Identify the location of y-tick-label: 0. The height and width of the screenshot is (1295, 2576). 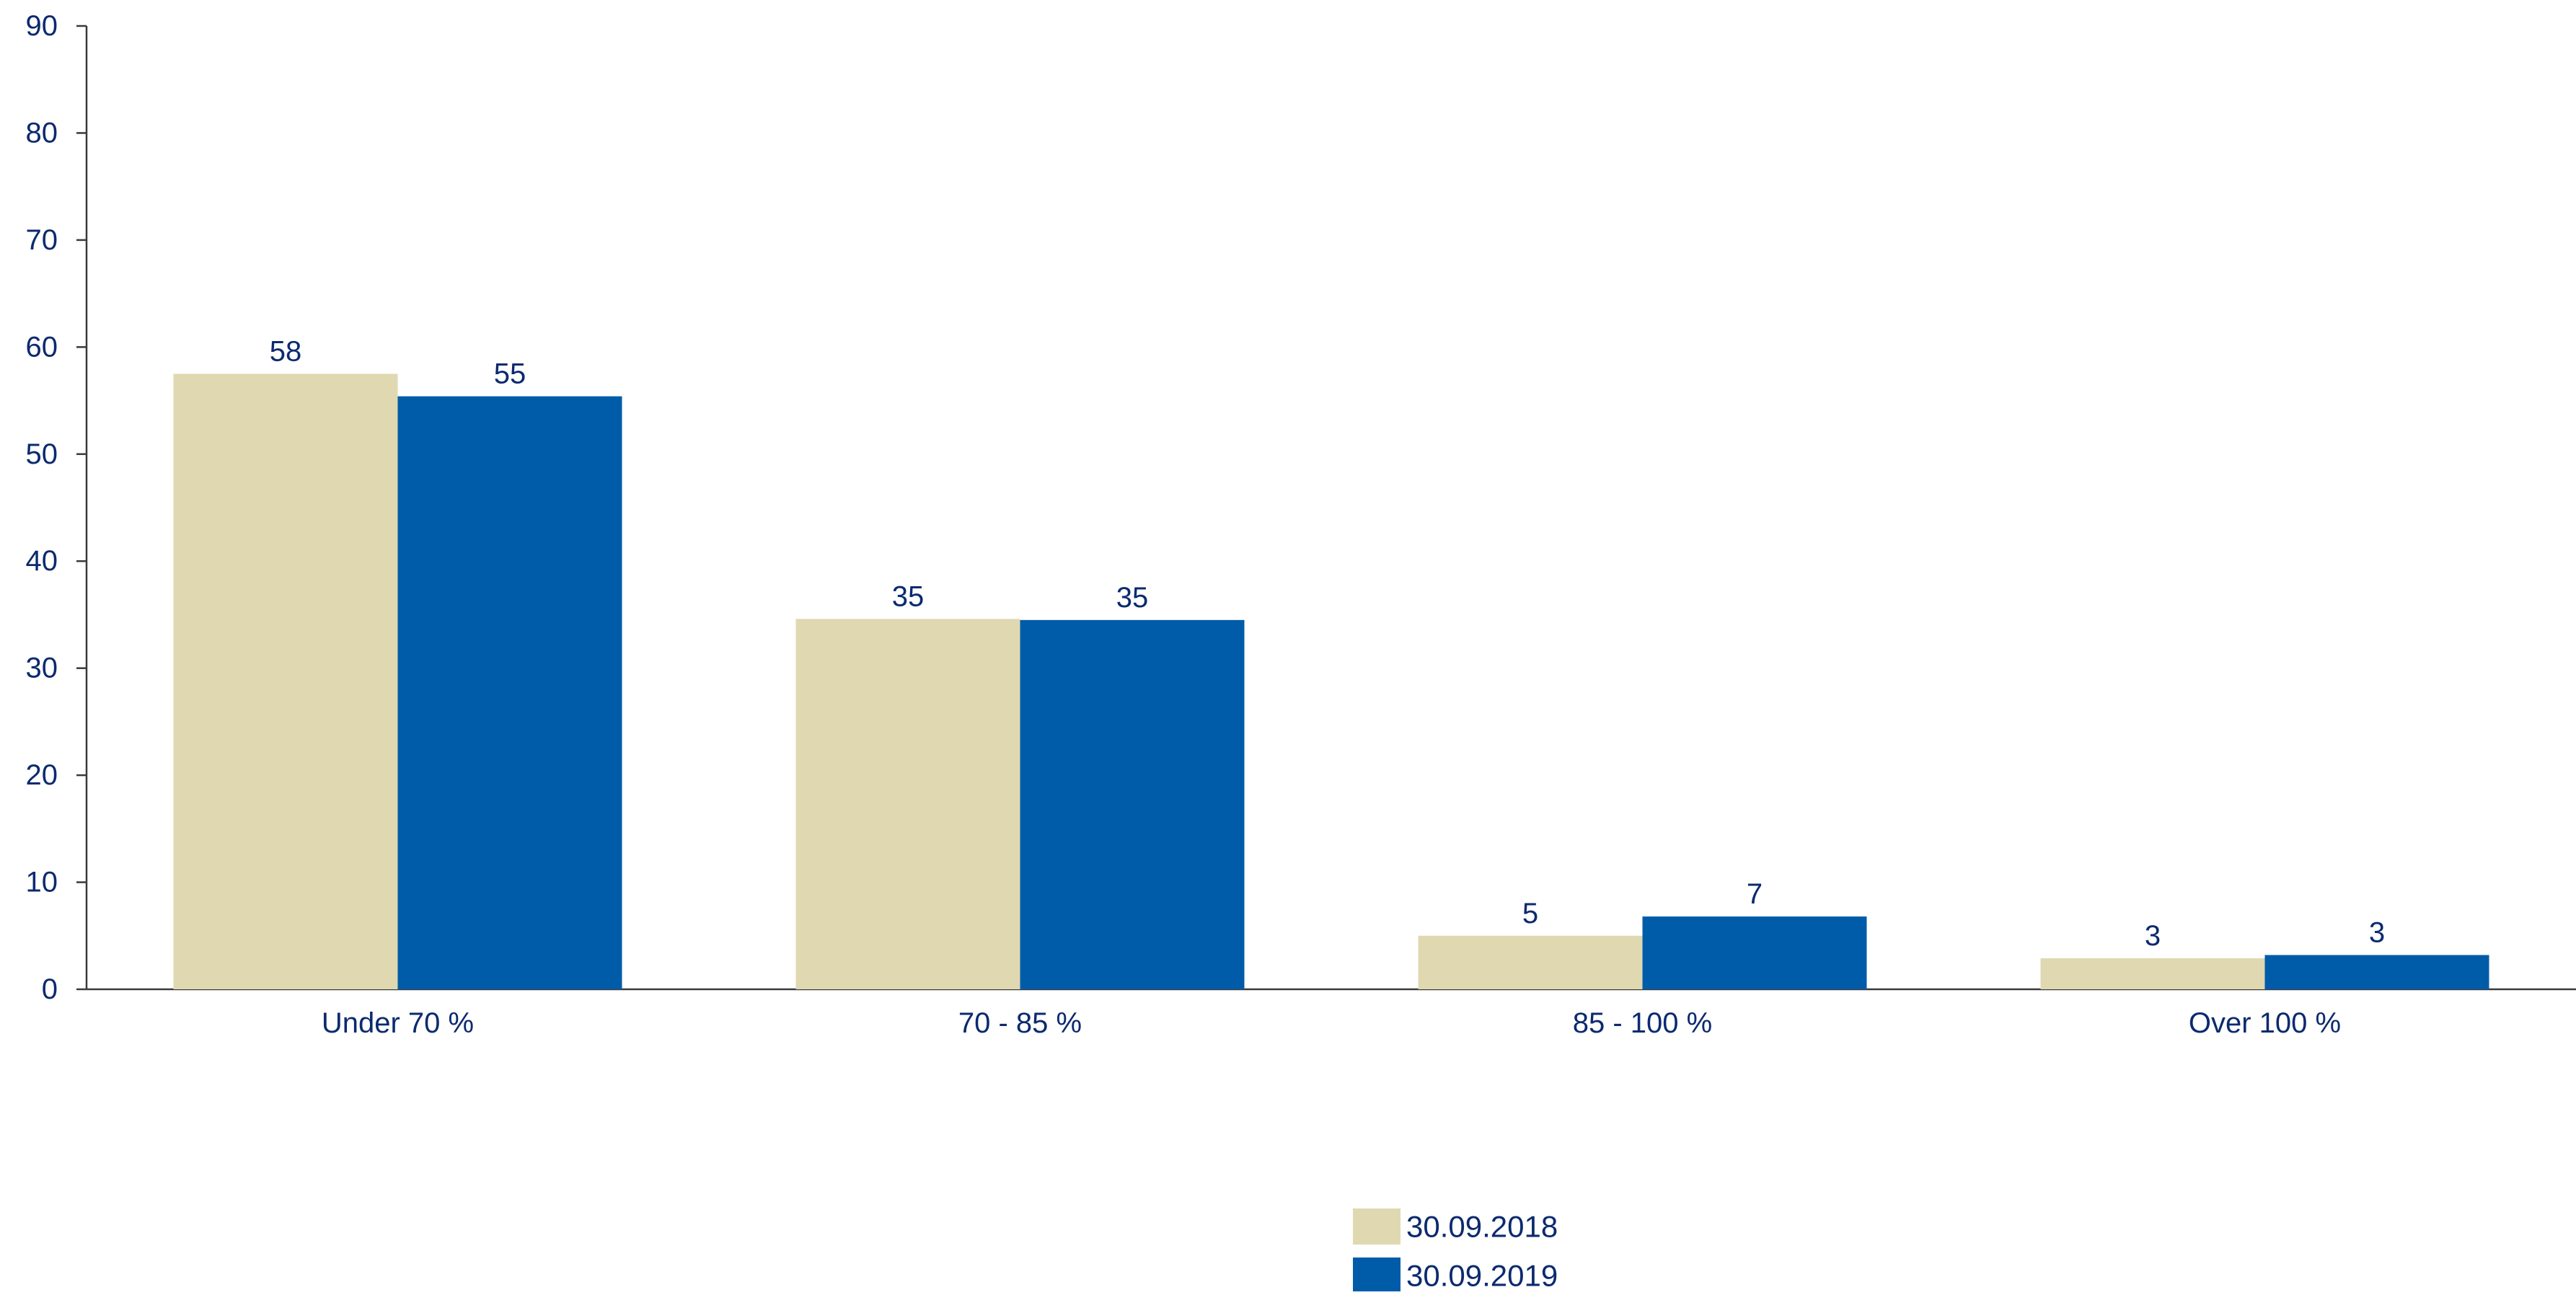
(50, 989).